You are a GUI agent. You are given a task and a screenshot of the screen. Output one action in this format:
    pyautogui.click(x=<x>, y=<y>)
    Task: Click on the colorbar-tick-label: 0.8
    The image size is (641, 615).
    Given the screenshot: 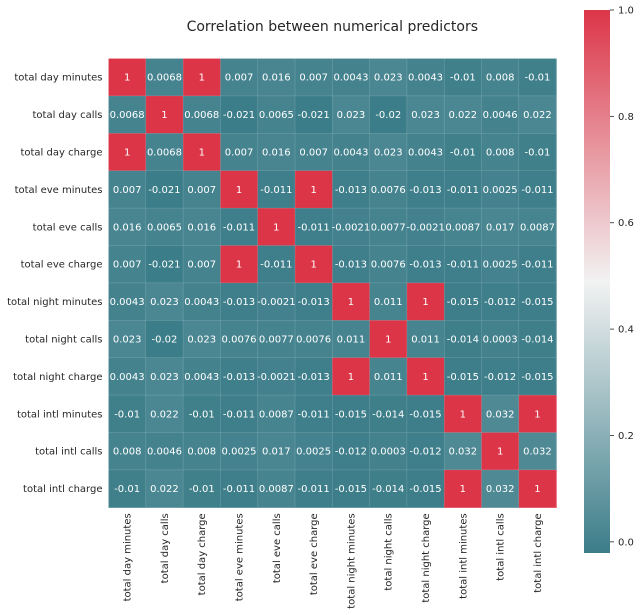 What is the action you would take?
    pyautogui.click(x=626, y=117)
    